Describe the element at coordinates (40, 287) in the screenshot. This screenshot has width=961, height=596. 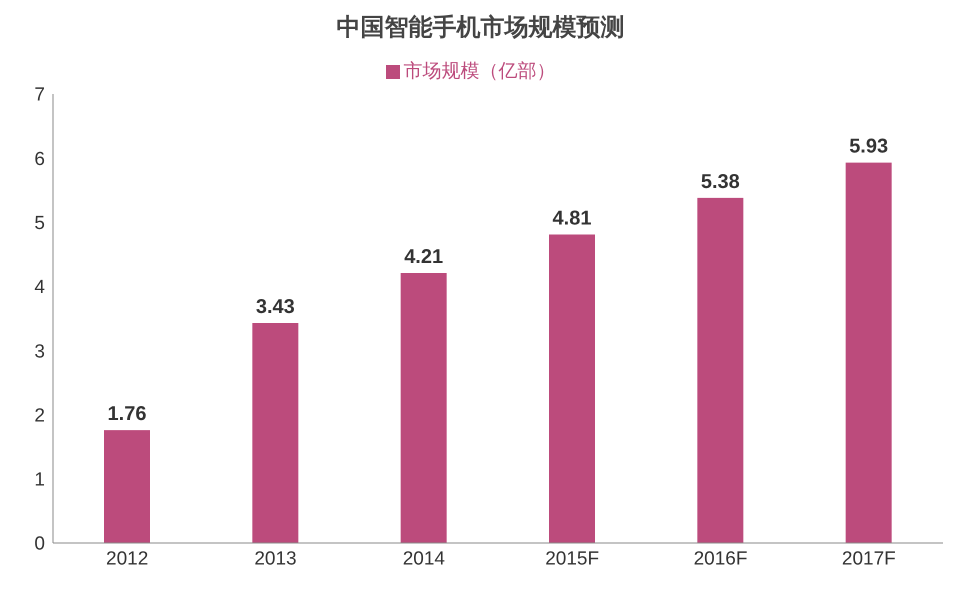
I see `y-tick-label: 4` at that location.